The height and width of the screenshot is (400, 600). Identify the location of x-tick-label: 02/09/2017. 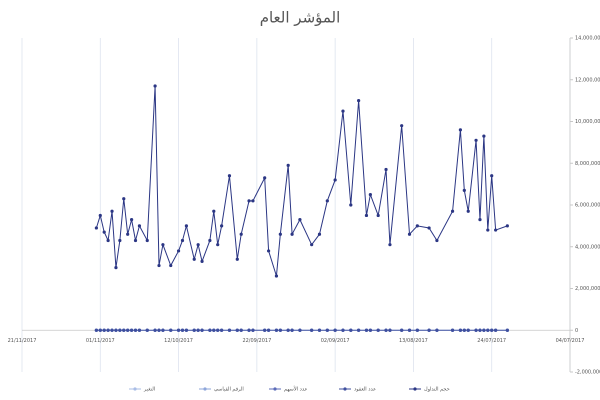
(335, 341).